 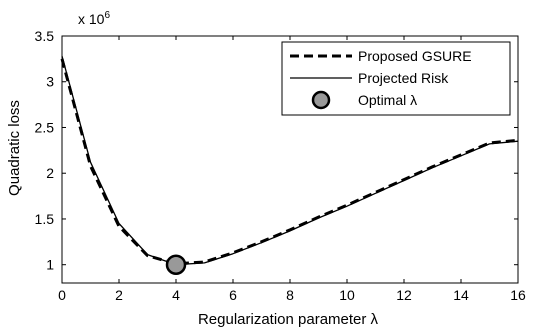 I want to click on optimal-lambda-marker, so click(x=176, y=264).